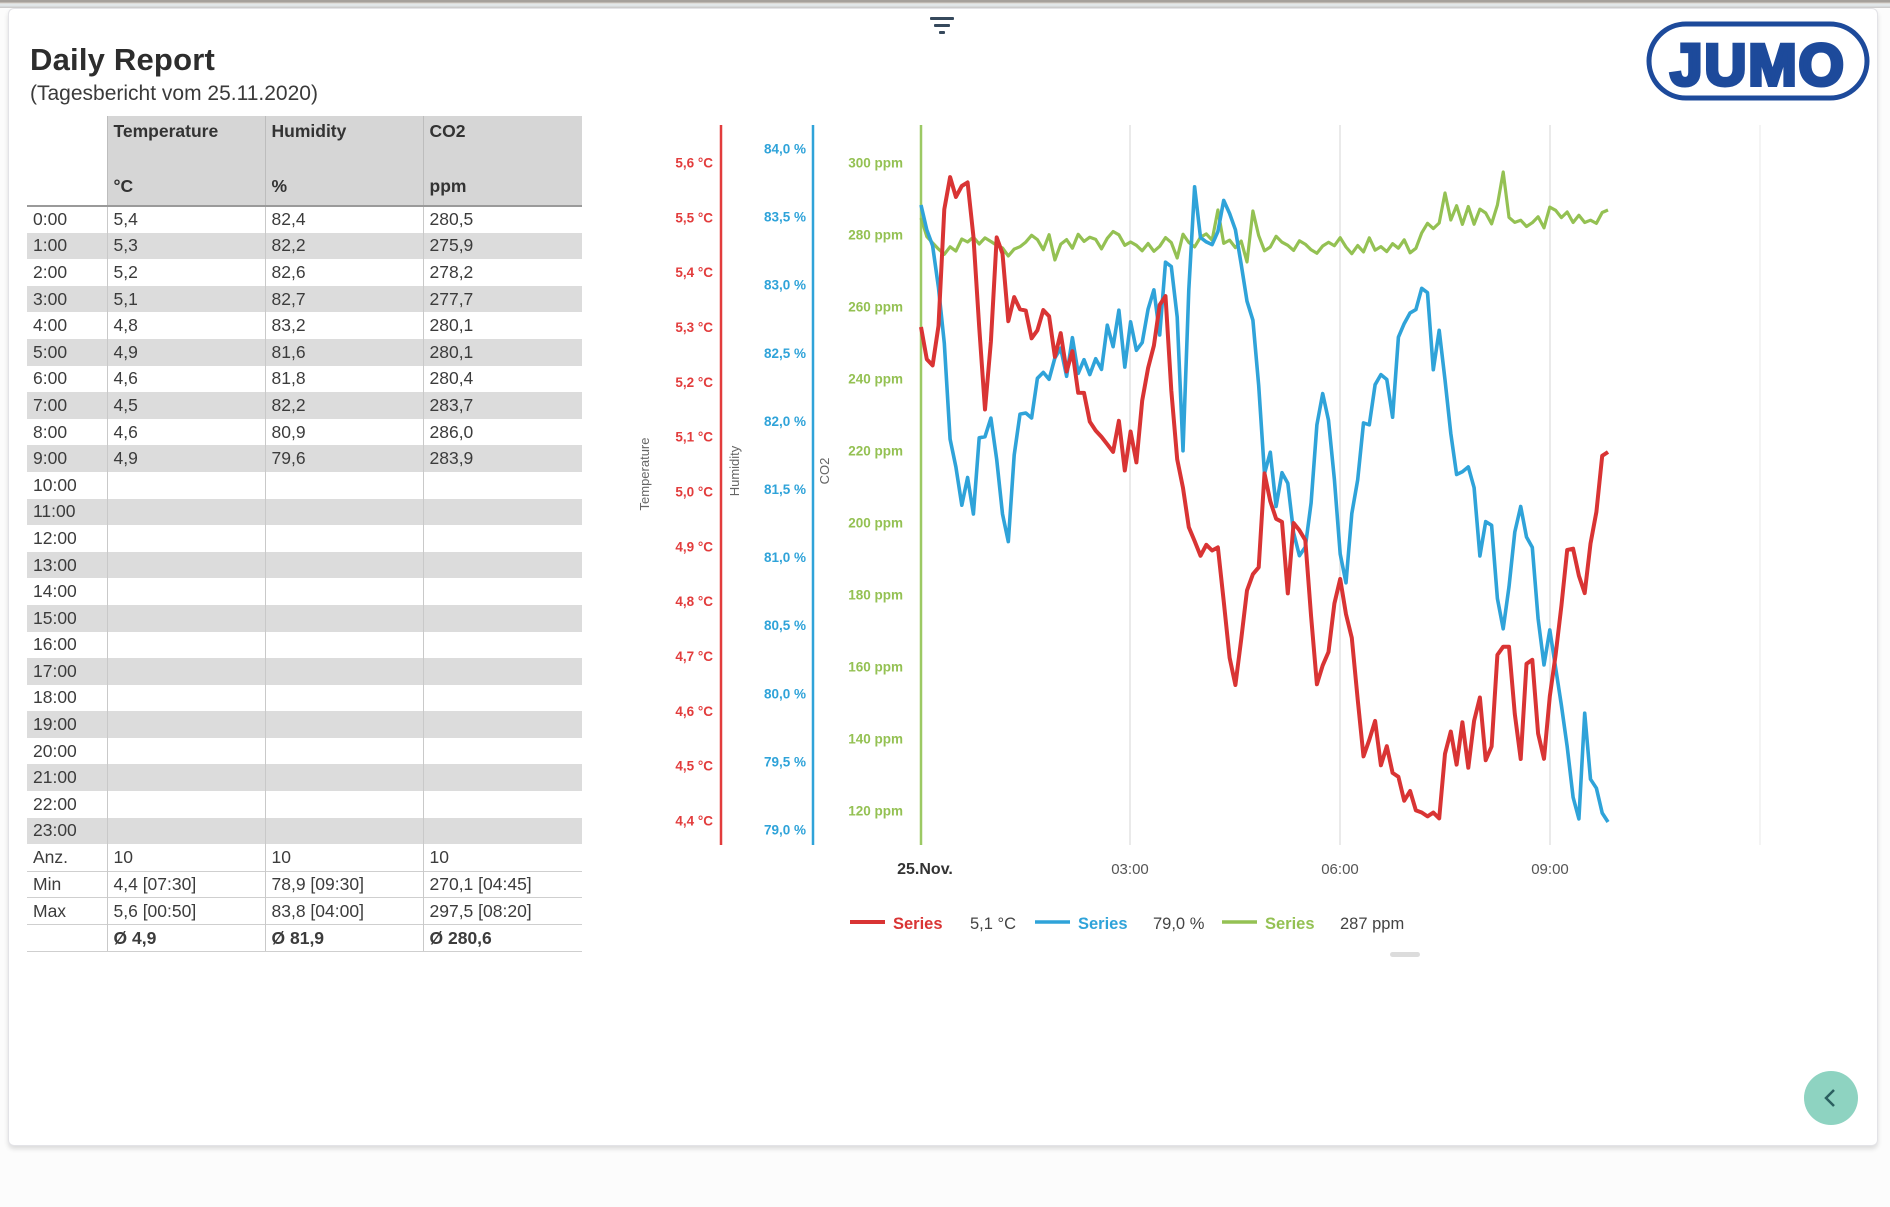 The width and height of the screenshot is (1890, 1207). What do you see at coordinates (875, 595) in the screenshot?
I see `svg-text: 180 ppm` at bounding box center [875, 595].